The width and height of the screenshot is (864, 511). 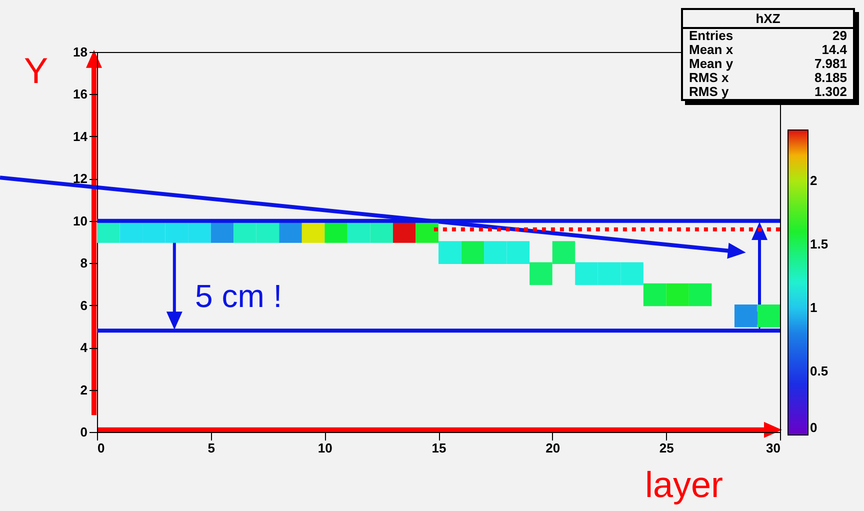 I want to click on y-tick-label: 12, so click(x=80, y=178).